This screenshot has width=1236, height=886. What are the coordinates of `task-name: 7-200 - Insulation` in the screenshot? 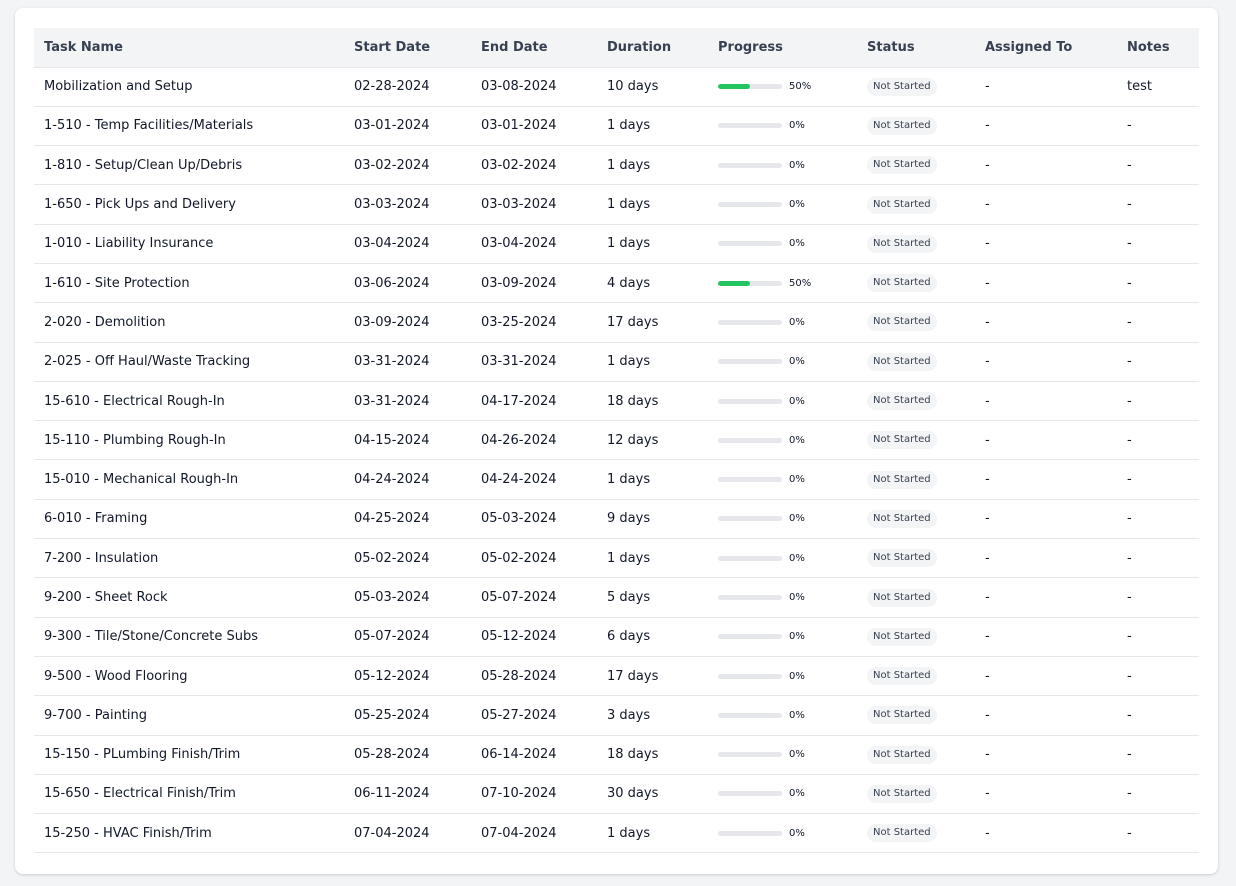 It's located at (189, 558).